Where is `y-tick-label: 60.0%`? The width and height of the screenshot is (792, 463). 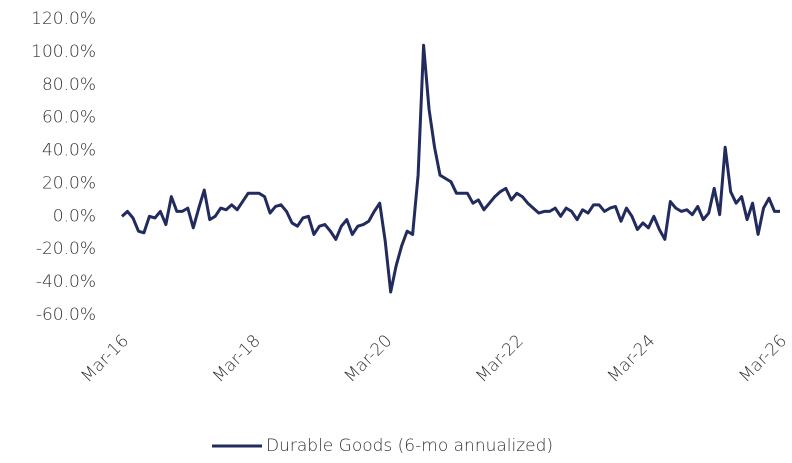
y-tick-label: 60.0% is located at coordinates (69, 118).